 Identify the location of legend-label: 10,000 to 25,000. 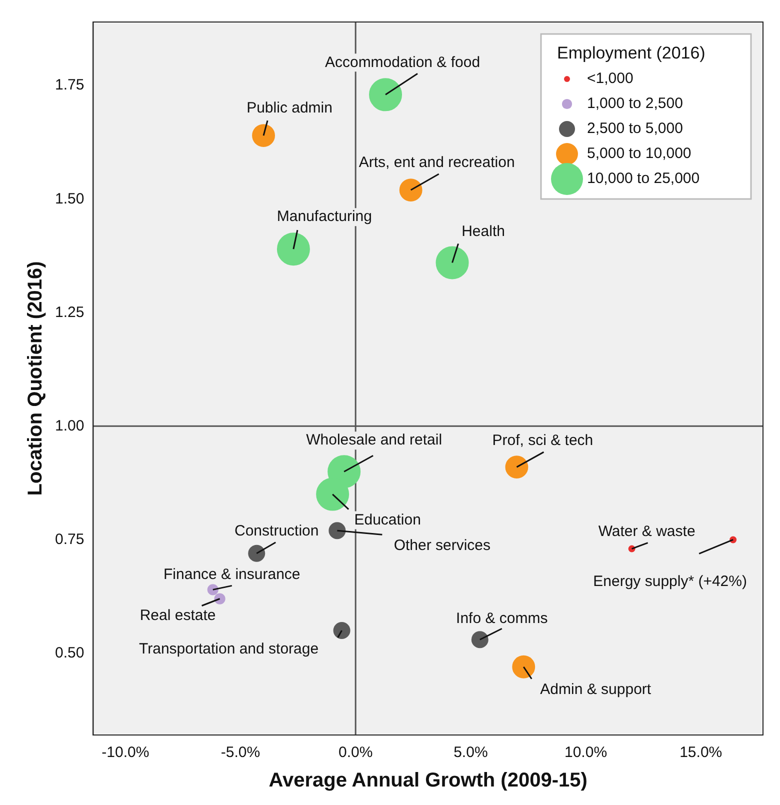
(643, 179).